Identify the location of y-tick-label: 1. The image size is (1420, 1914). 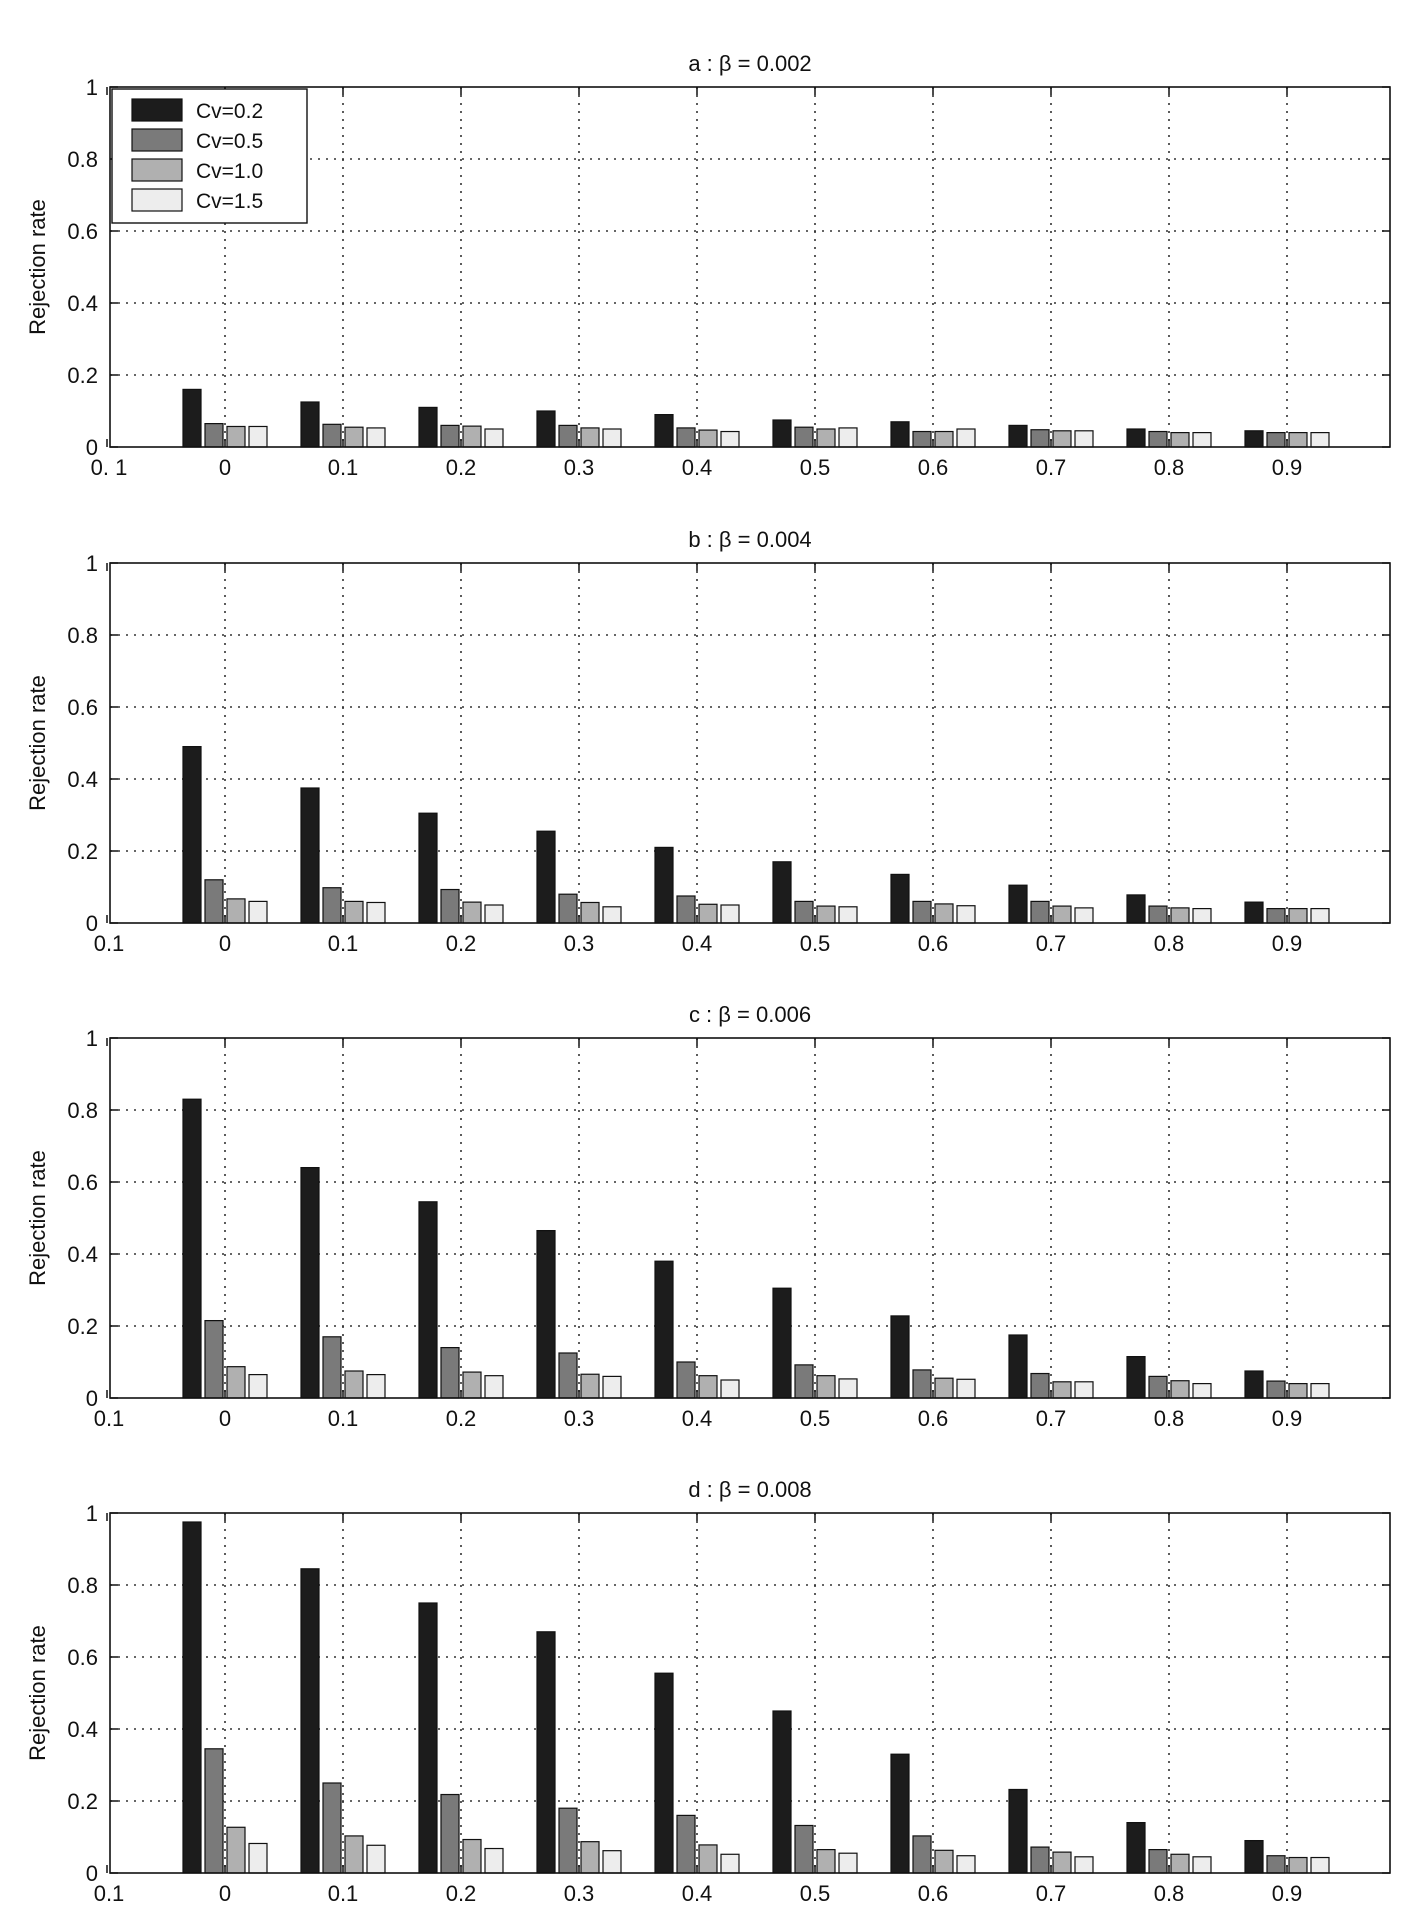
(92, 563).